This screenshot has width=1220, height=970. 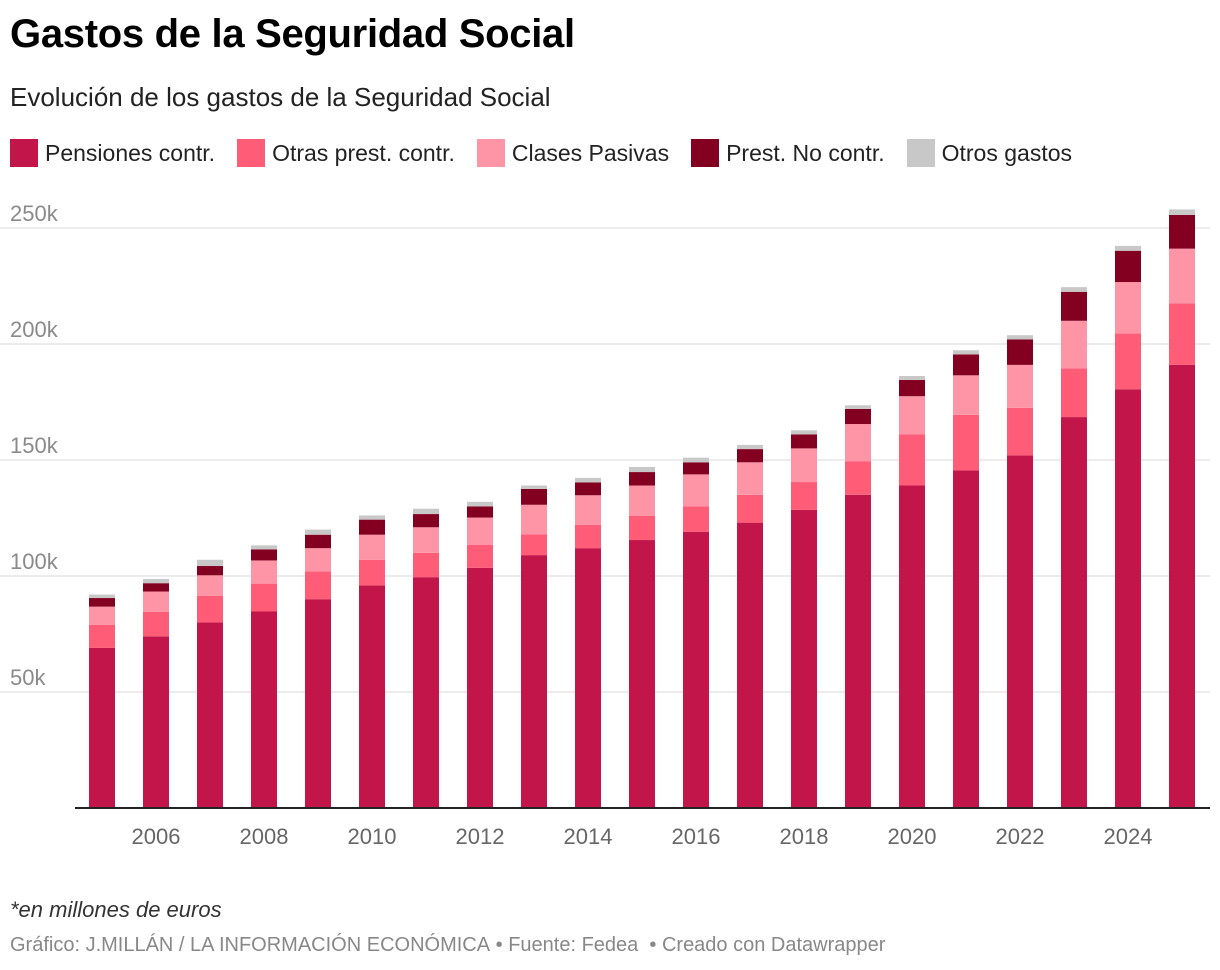 What do you see at coordinates (920, 153) in the screenshot?
I see `legend-swatch-otros-gastos` at bounding box center [920, 153].